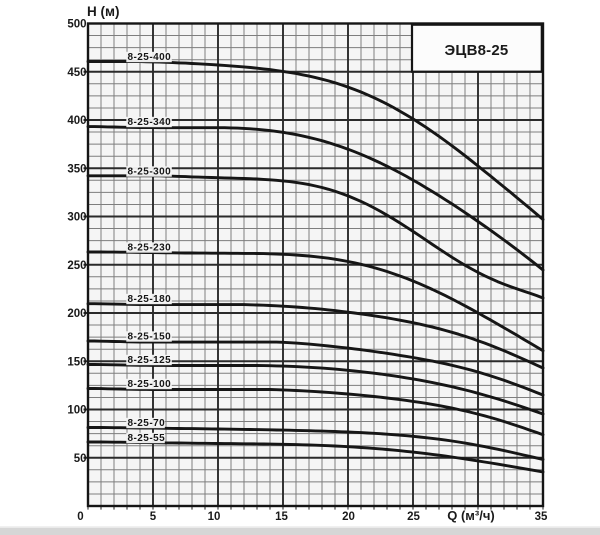  What do you see at coordinates (103, 11) in the screenshot?
I see `svg-text: Н (м)` at bounding box center [103, 11].